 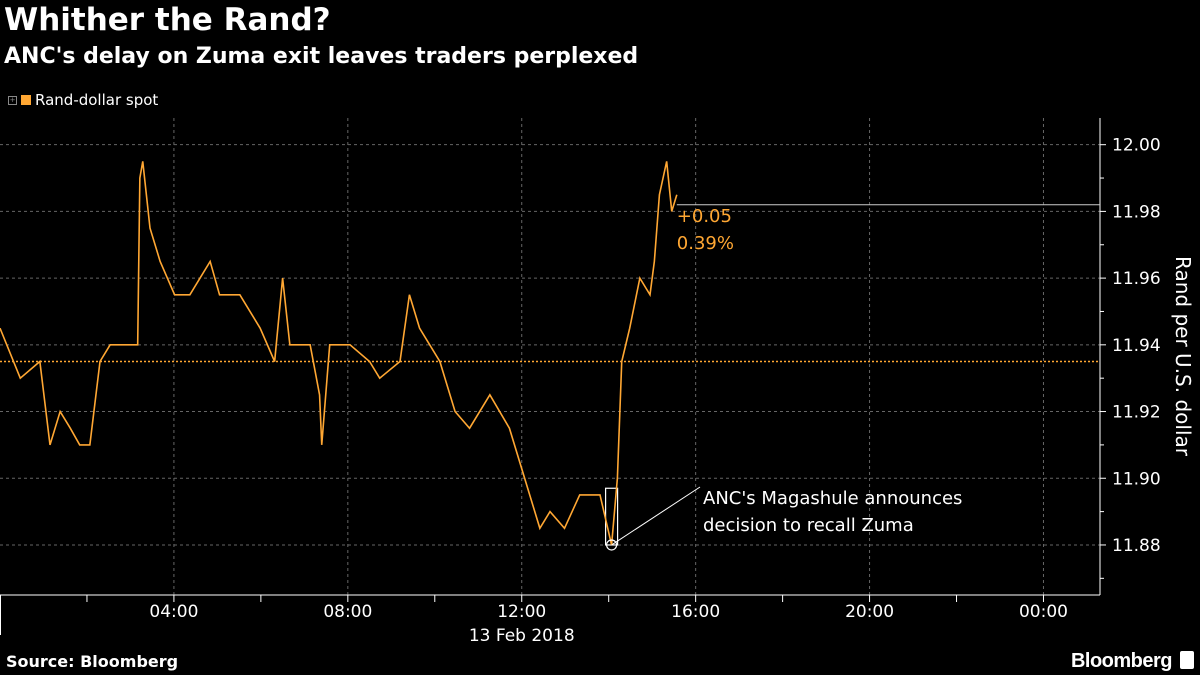 What do you see at coordinates (869, 612) in the screenshot?
I see `x-tick-label: 20:00` at bounding box center [869, 612].